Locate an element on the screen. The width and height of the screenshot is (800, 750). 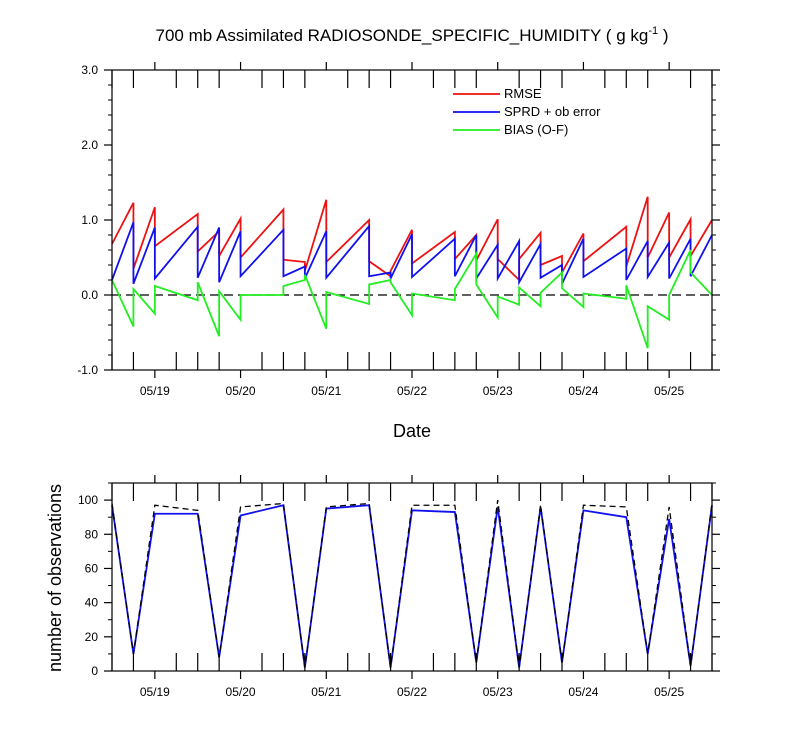
top-x-tick-label: 05/19 is located at coordinates (155, 391).